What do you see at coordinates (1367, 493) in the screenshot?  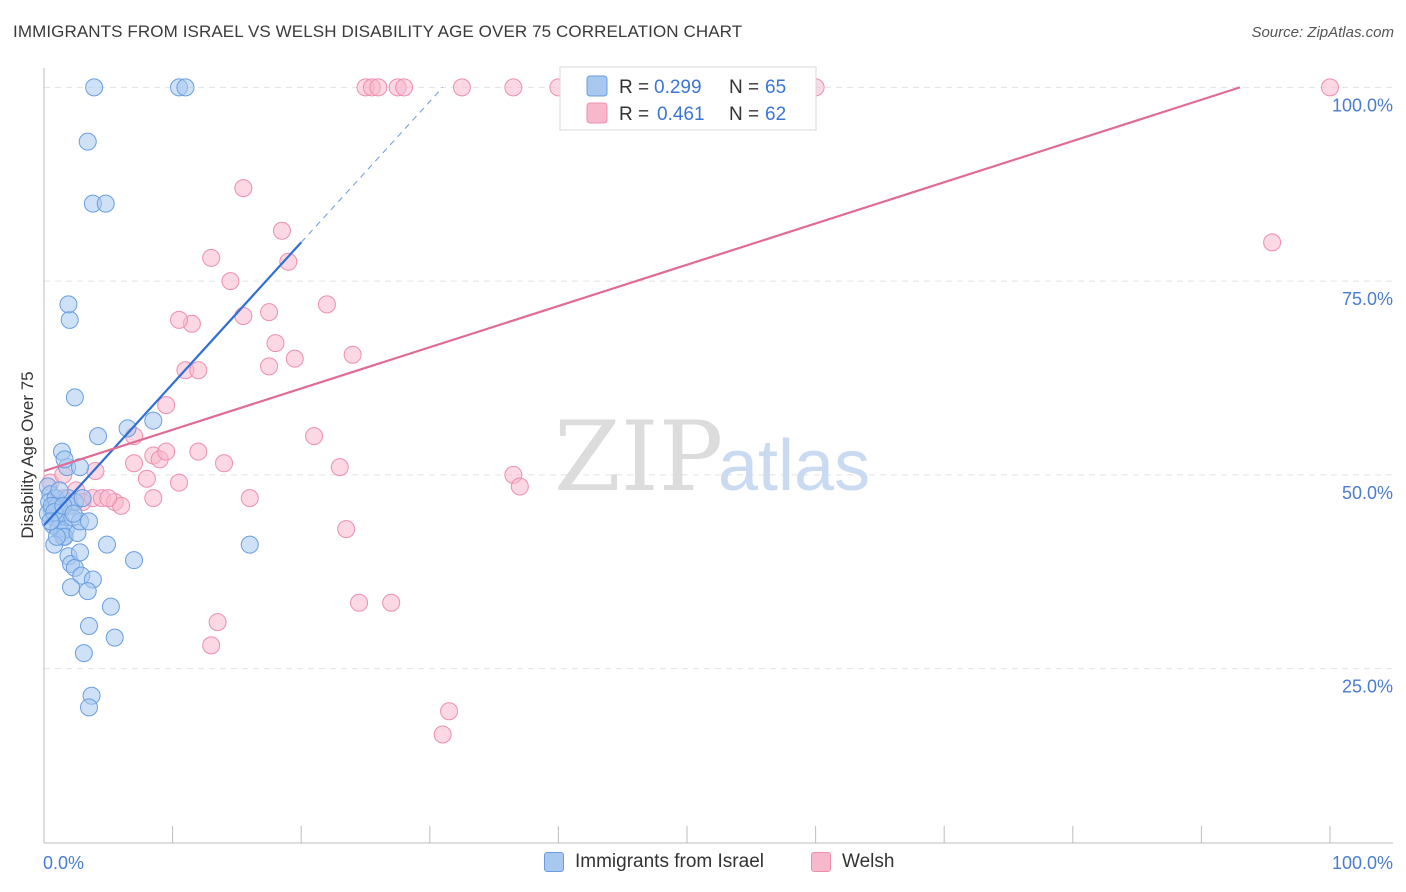 I see `y-tick-label-50: 50.0%` at bounding box center [1367, 493].